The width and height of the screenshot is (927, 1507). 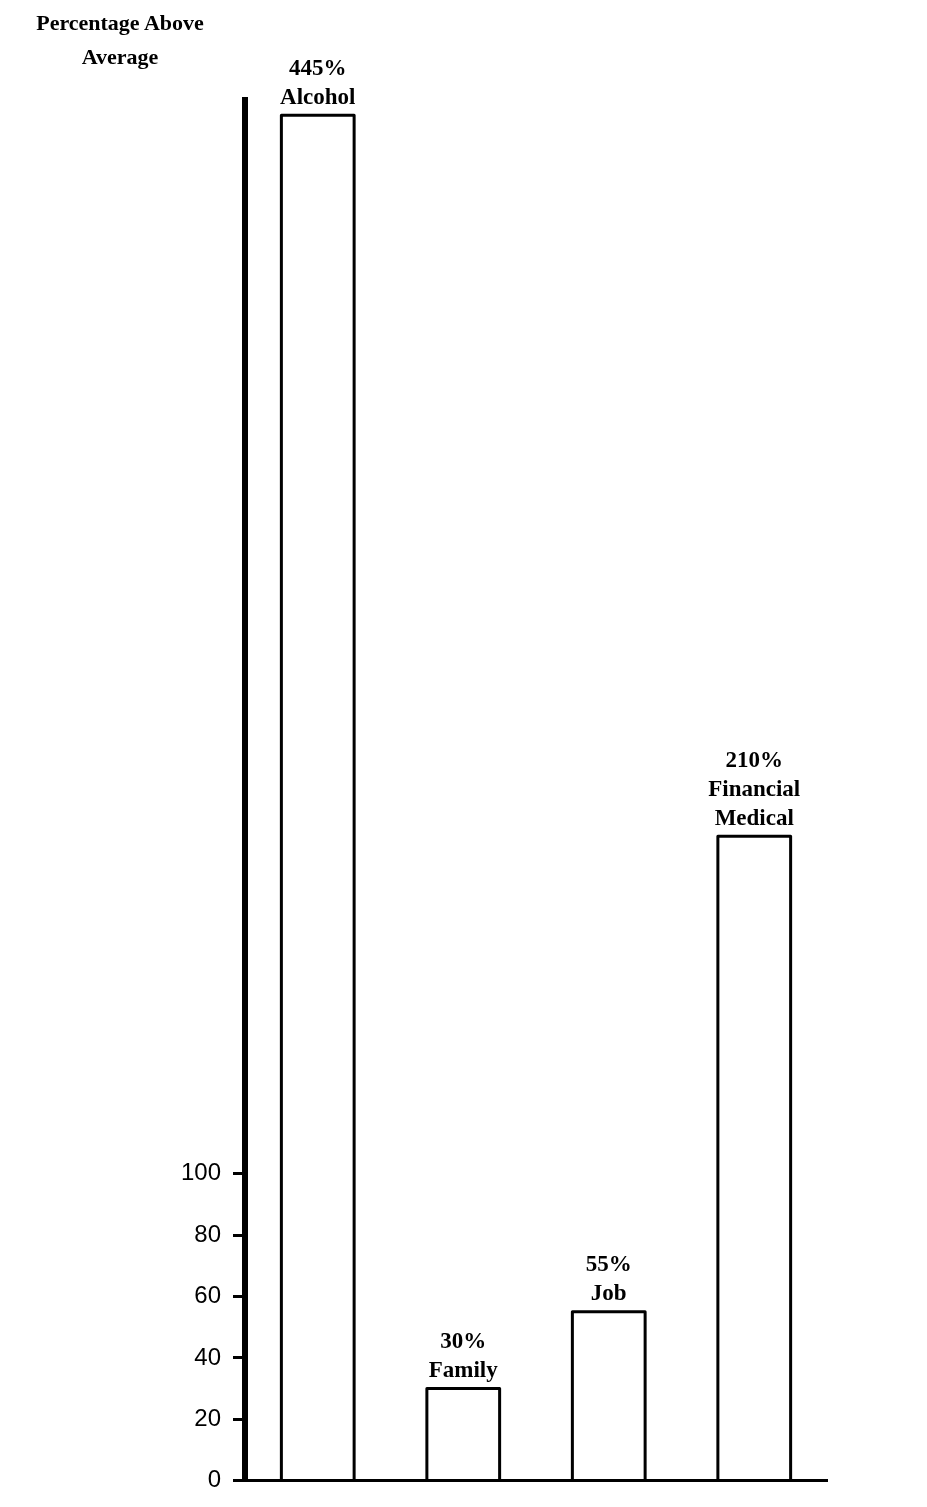 I want to click on y-tick-label: 40, so click(x=207, y=1356).